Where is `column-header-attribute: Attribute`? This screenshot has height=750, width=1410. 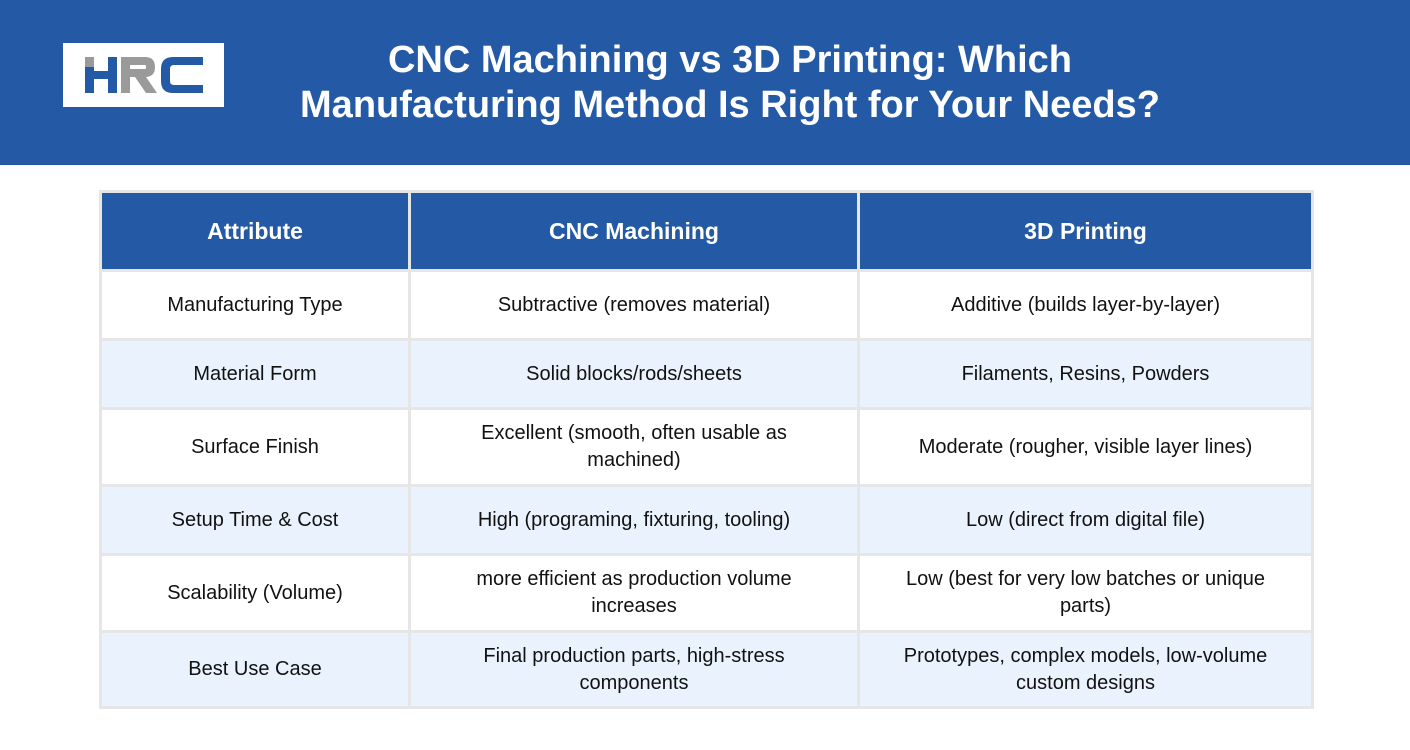 column-header-attribute: Attribute is located at coordinates (255, 231).